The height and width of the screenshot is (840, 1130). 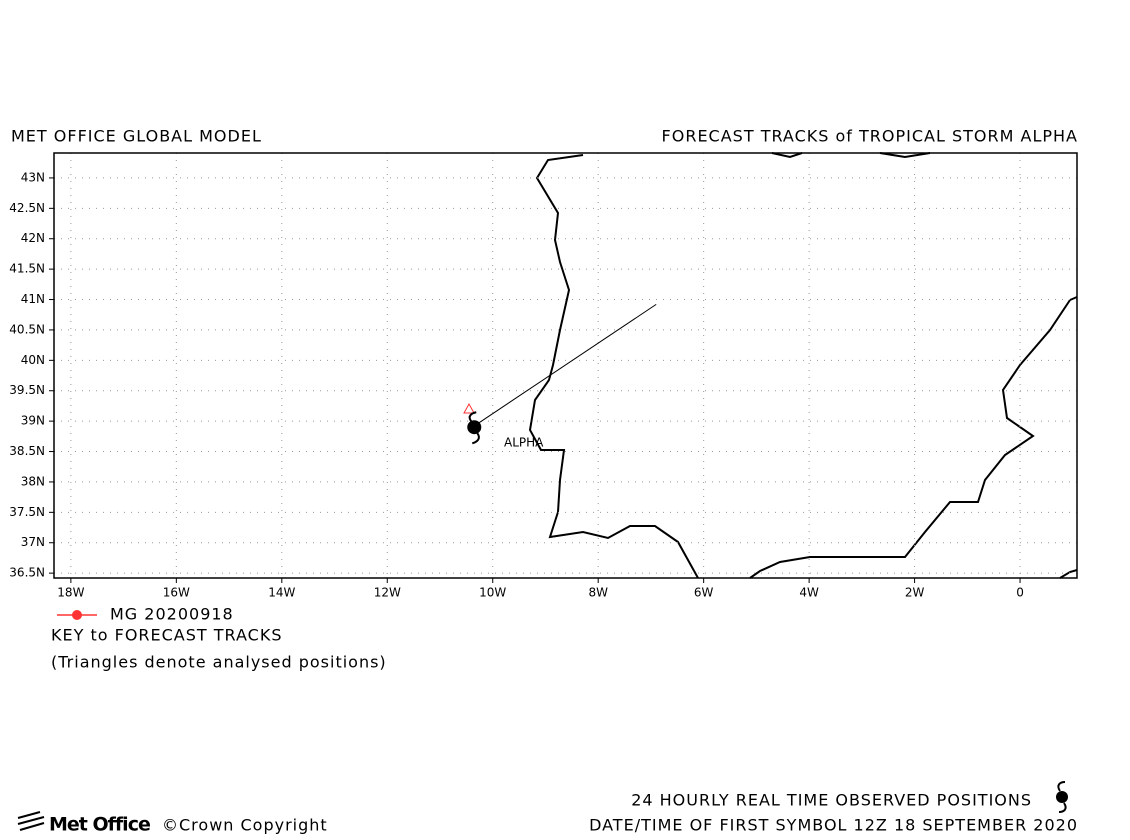 I want to click on y-tick-label: 42N, so click(x=33, y=238).